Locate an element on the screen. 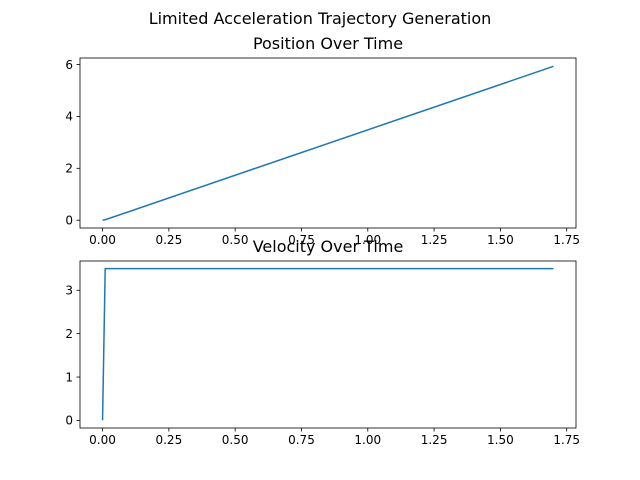  position-x-tick-label: 1.00 is located at coordinates (367, 240).